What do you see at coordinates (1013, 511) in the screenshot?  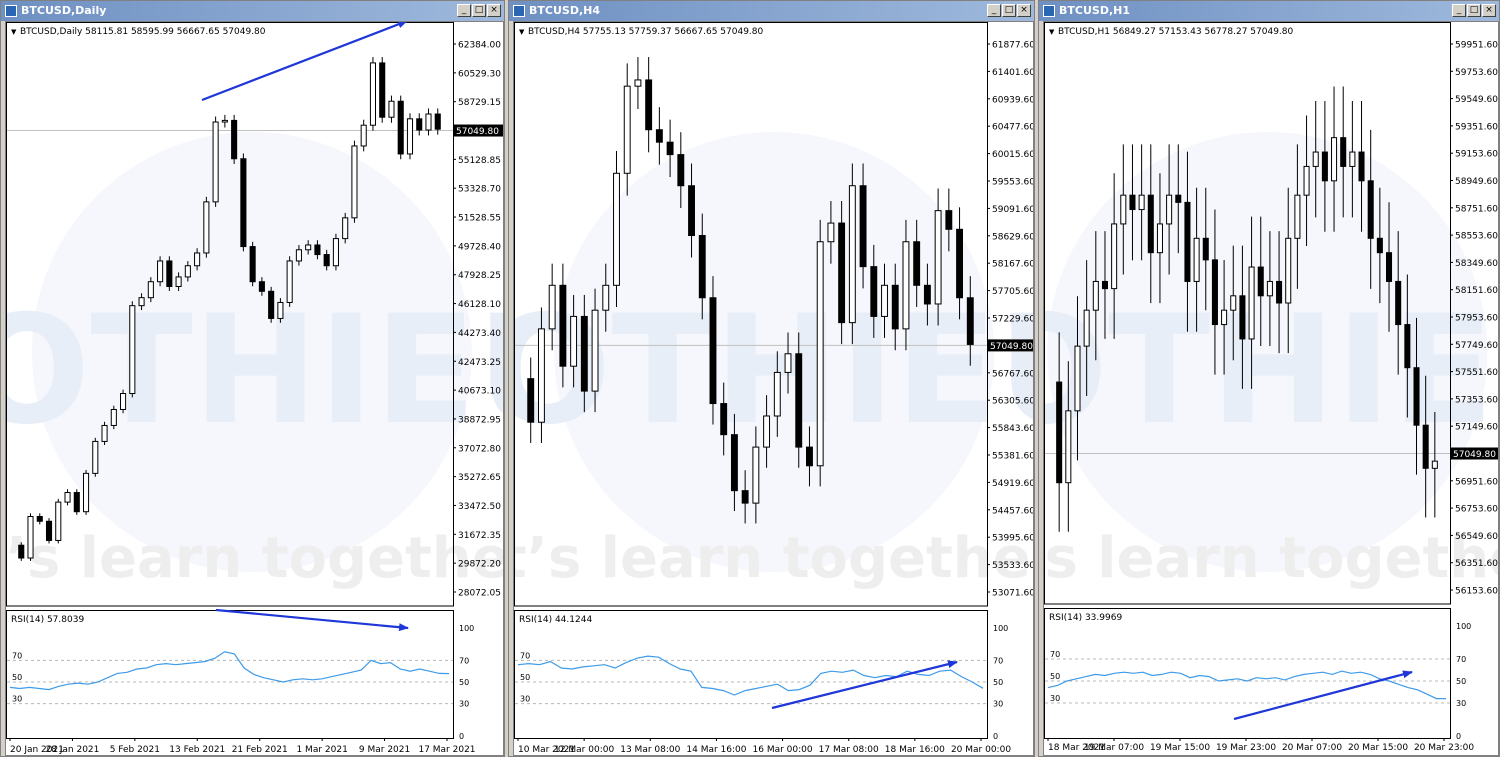 I see `price-tick-label: 54457.60` at bounding box center [1013, 511].